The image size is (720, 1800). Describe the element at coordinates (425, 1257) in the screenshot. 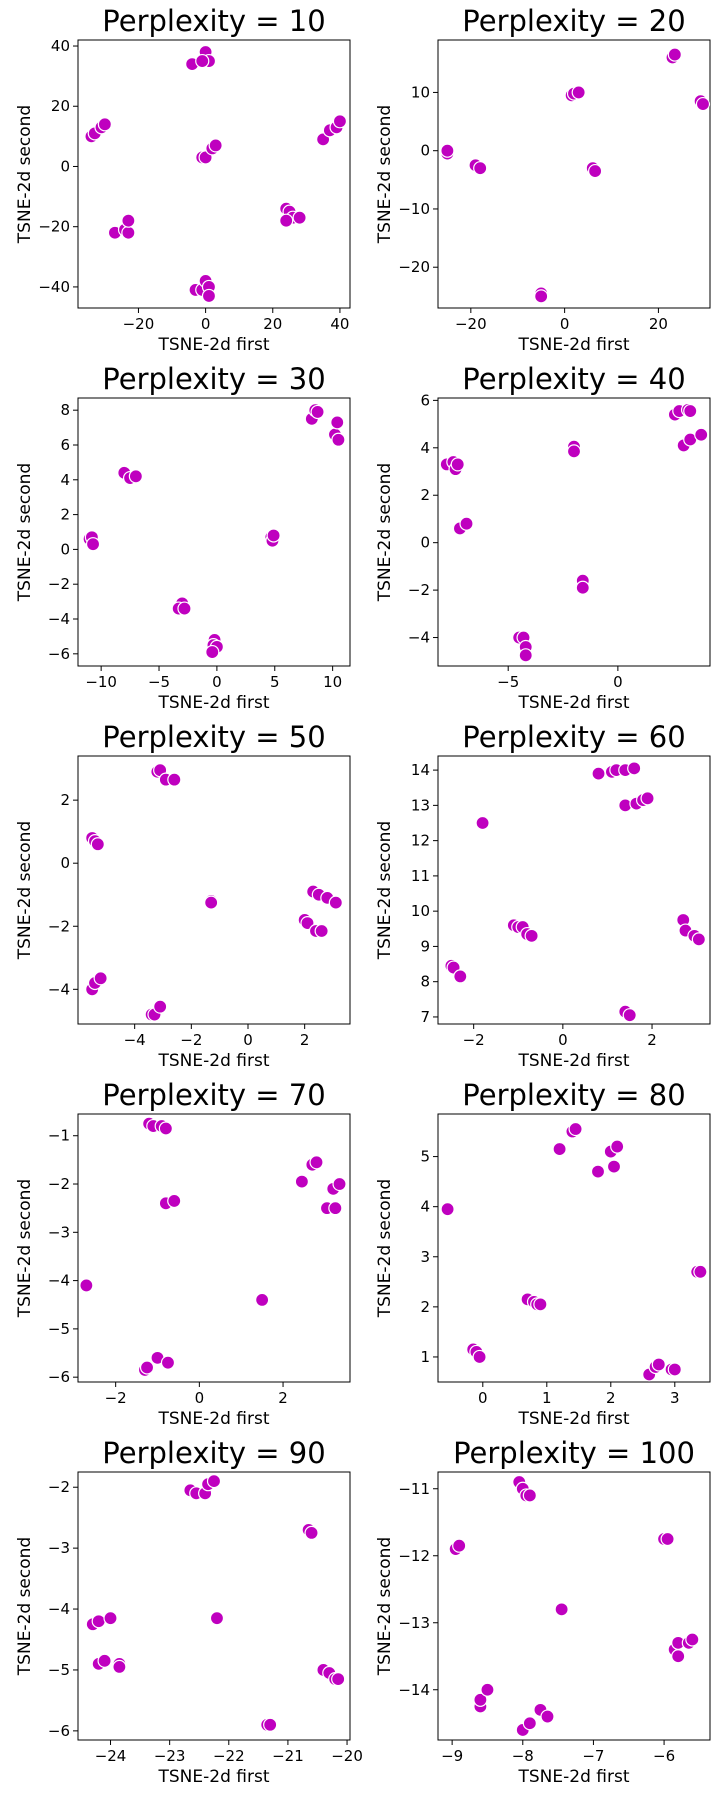

I see `y-tick-label: 3` at that location.